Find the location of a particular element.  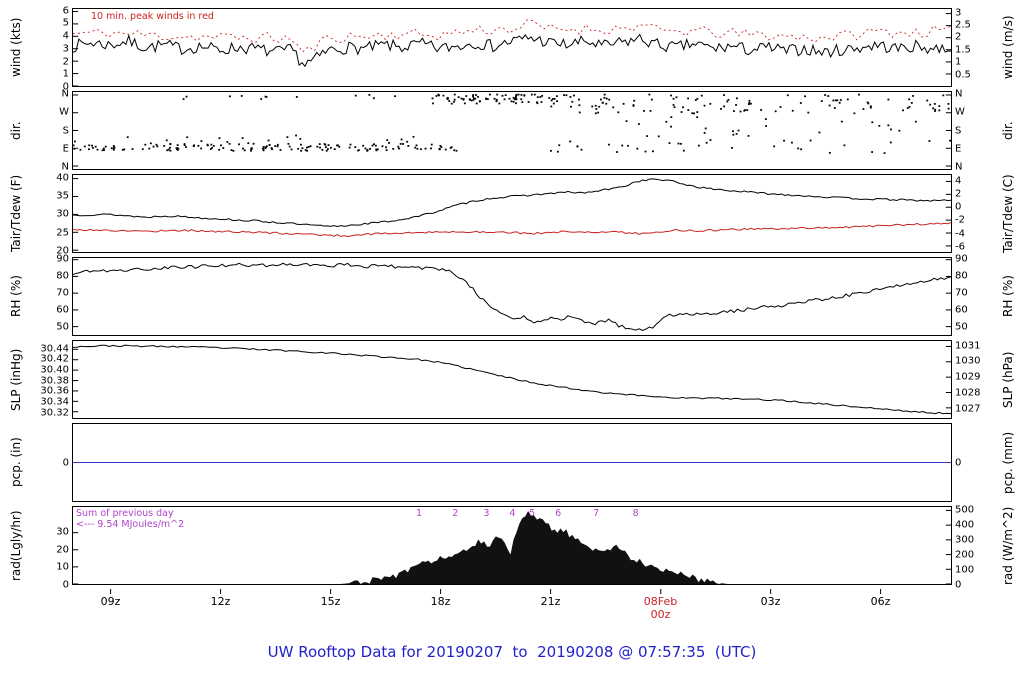

daylight-hour-marker: 8 is located at coordinates (635, 513).